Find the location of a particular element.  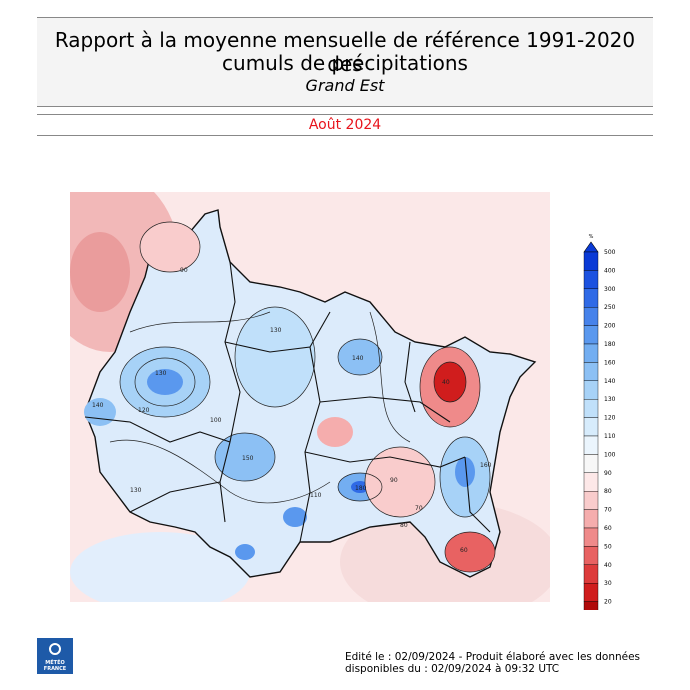

high-zone-alsace-core is located at coordinates (465, 472).